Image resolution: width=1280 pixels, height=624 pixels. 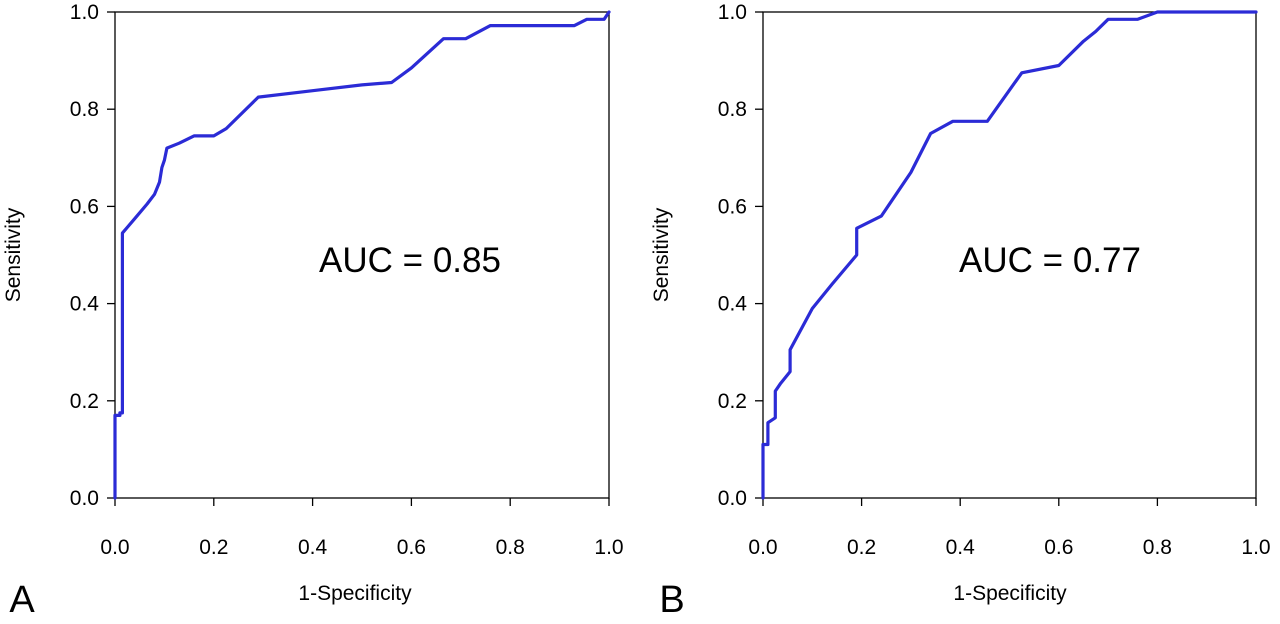 What do you see at coordinates (1050, 260) in the screenshot?
I see `auc-annotation: AUC = 0.77` at bounding box center [1050, 260].